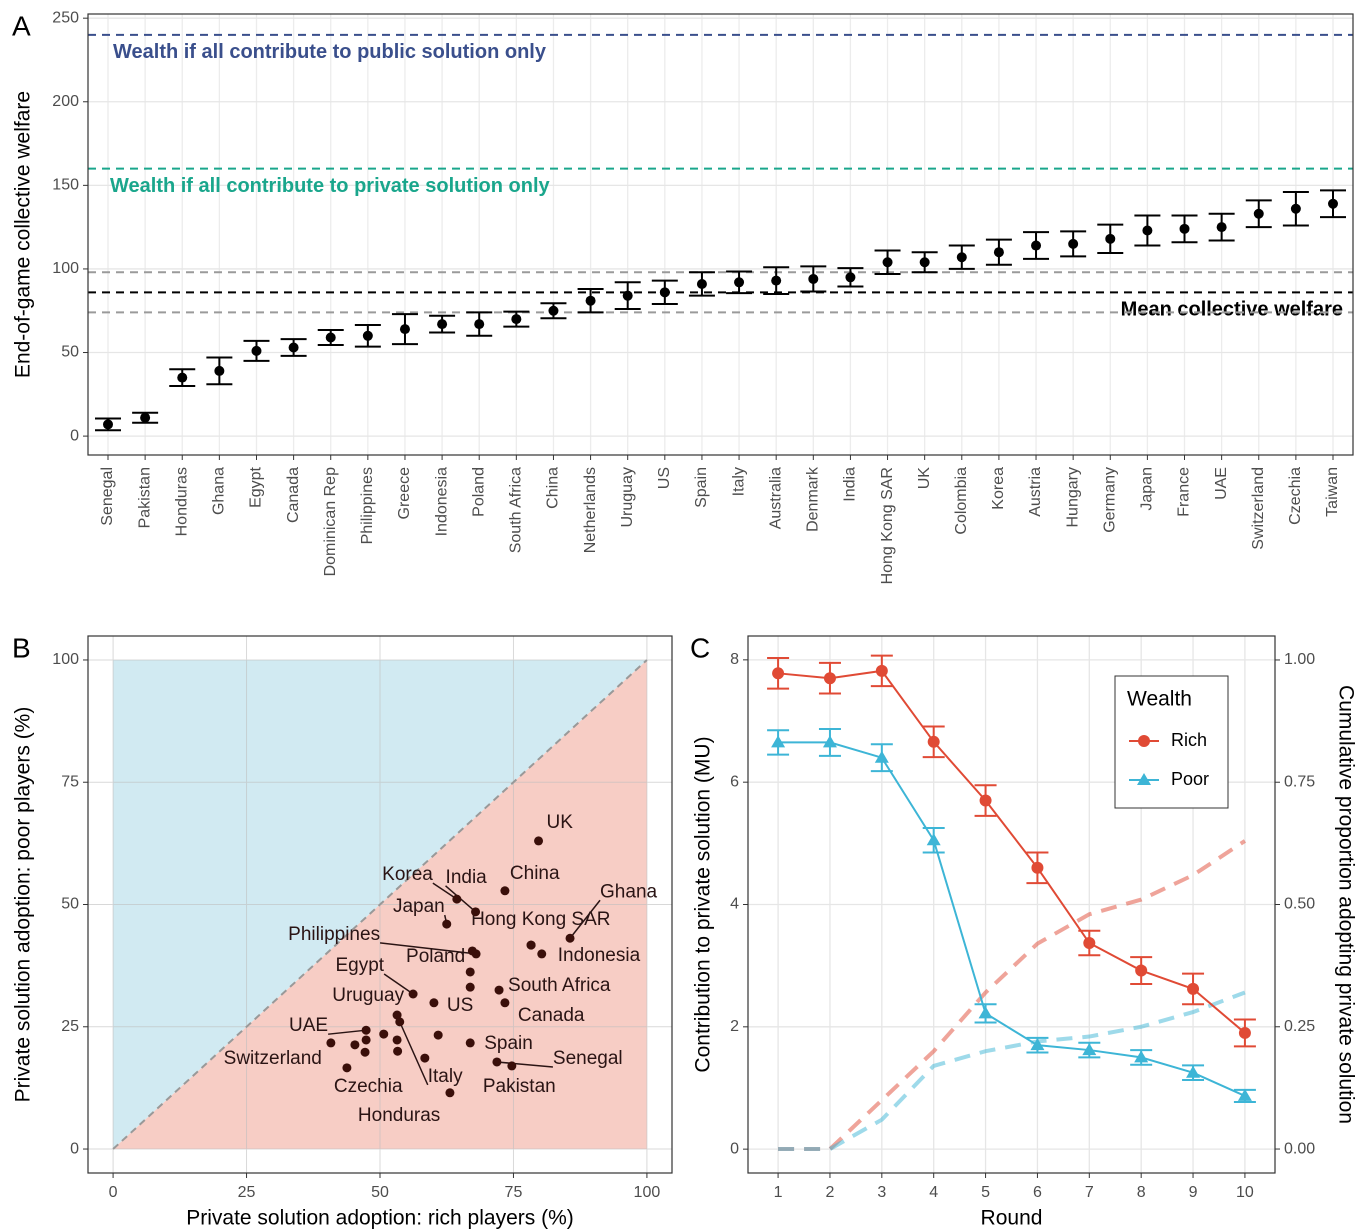  Describe the element at coordinates (647, 1192) in the screenshot. I see `x-tick-label: 100` at that location.